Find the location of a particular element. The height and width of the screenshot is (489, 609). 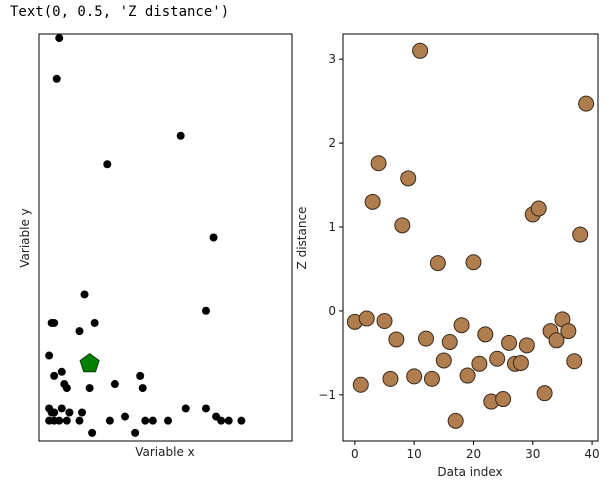

right-xlabel: Data index is located at coordinates (469, 472).